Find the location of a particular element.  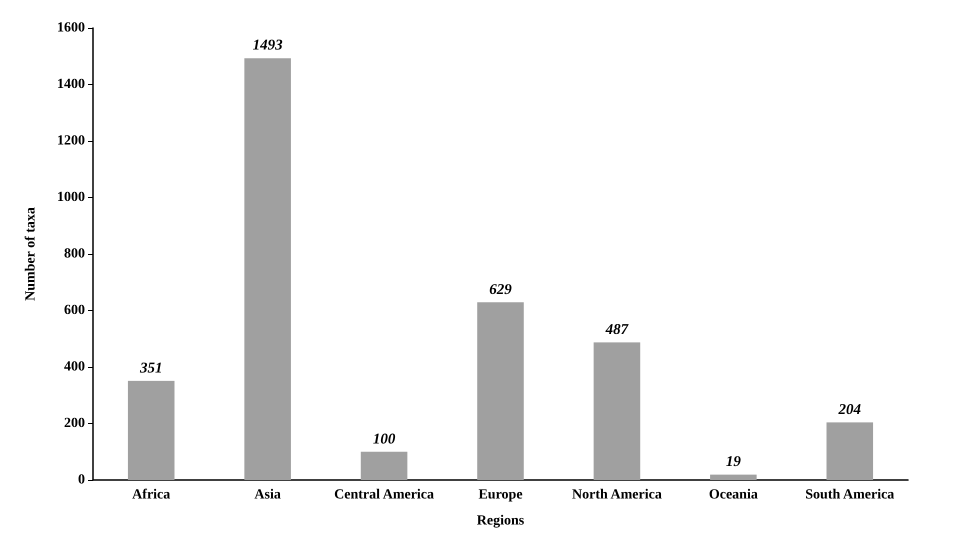

y-tick-label: 400 is located at coordinates (74, 367).